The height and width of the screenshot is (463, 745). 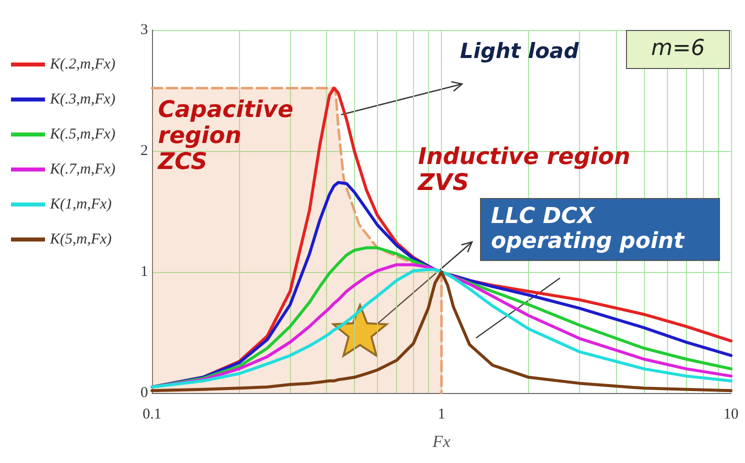 I want to click on legend-label: K(.2,m,Fx), so click(x=82, y=64).